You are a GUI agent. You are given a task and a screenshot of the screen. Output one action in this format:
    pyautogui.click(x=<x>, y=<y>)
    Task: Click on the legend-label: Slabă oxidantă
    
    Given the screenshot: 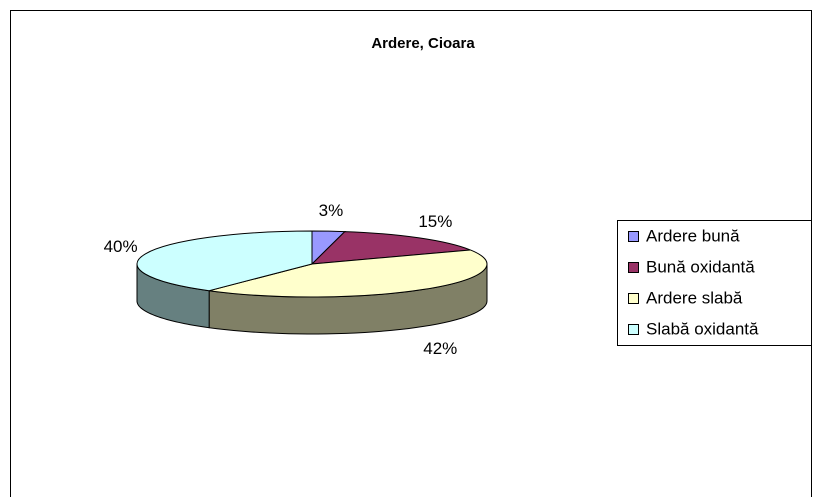 What is the action you would take?
    pyautogui.click(x=702, y=328)
    